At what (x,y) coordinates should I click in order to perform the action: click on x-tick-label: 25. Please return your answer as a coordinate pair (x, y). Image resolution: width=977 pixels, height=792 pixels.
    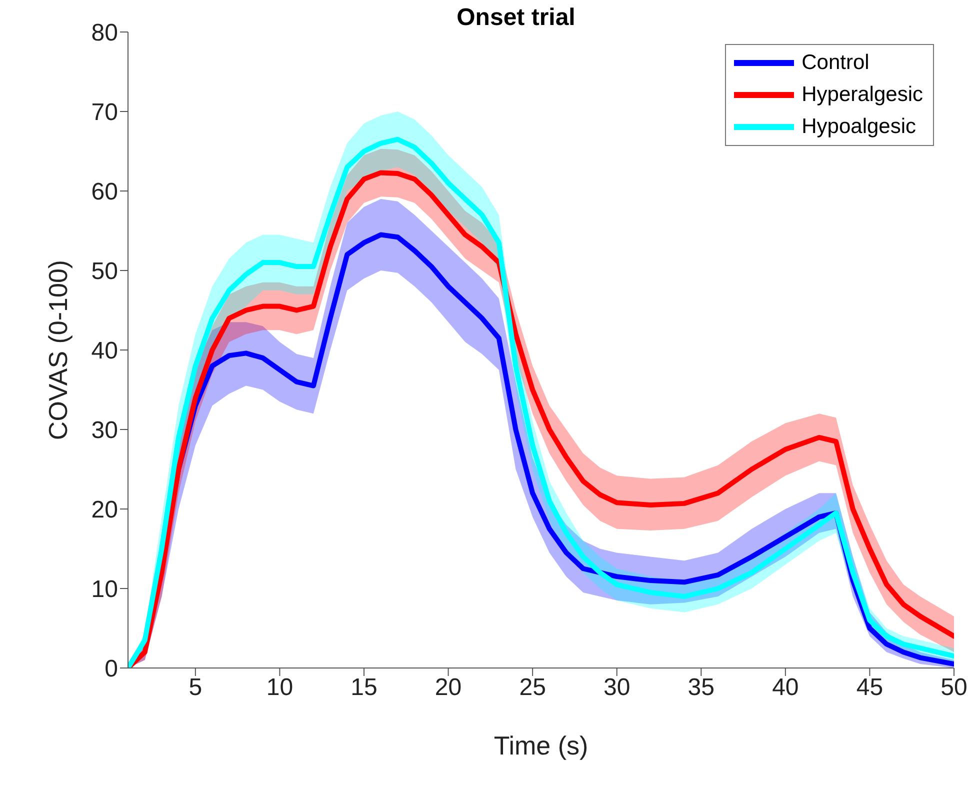
    Looking at the image, I should click on (532, 688).